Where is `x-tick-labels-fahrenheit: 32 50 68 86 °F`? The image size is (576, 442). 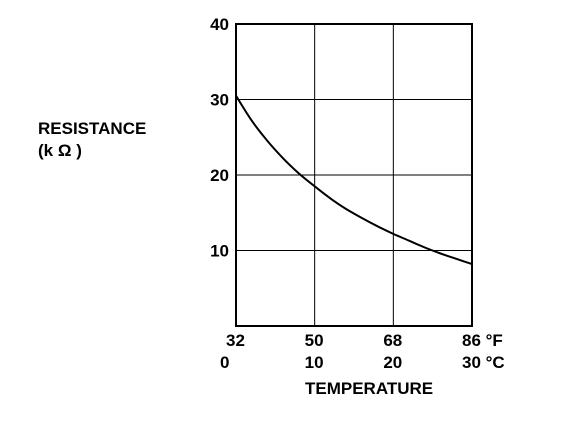 x-tick-labels-fahrenheit: 32 50 68 86 °F is located at coordinates (364, 340).